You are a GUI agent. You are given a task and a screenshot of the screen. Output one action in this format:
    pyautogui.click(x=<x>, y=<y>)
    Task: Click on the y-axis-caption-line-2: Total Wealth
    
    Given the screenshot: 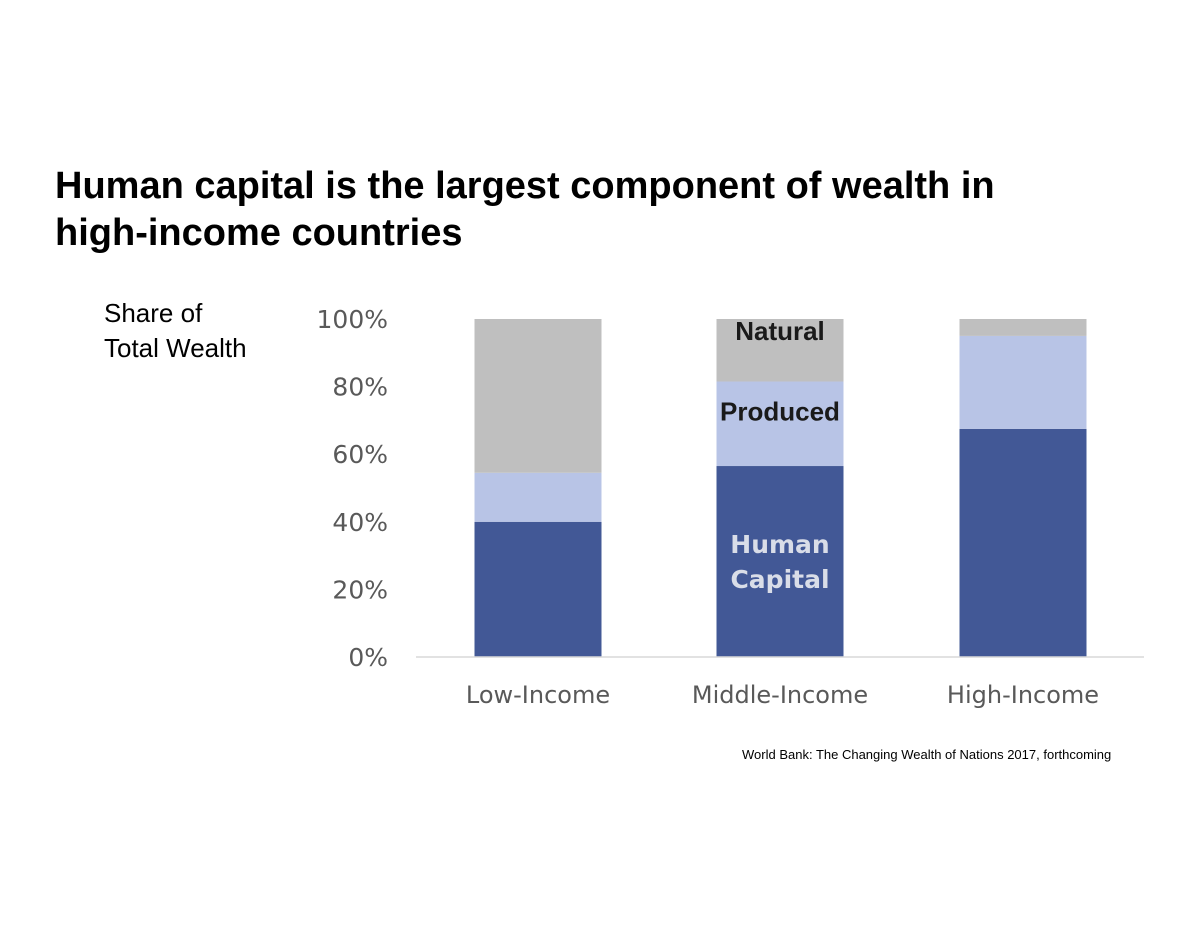 What is the action you would take?
    pyautogui.click(x=175, y=348)
    